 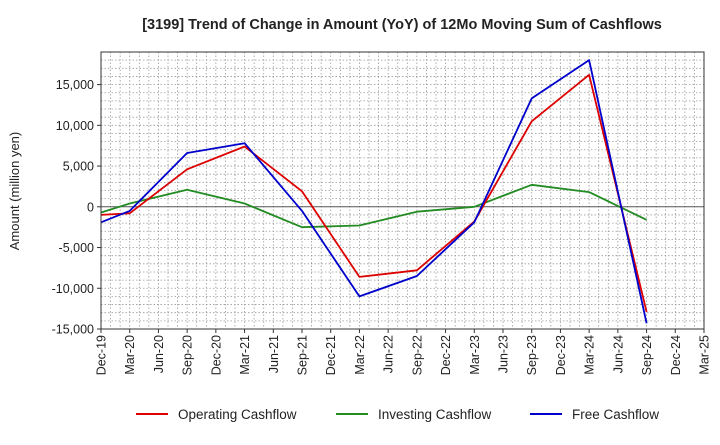 I want to click on x-tick-label: Sep-23, so click(x=532, y=355).